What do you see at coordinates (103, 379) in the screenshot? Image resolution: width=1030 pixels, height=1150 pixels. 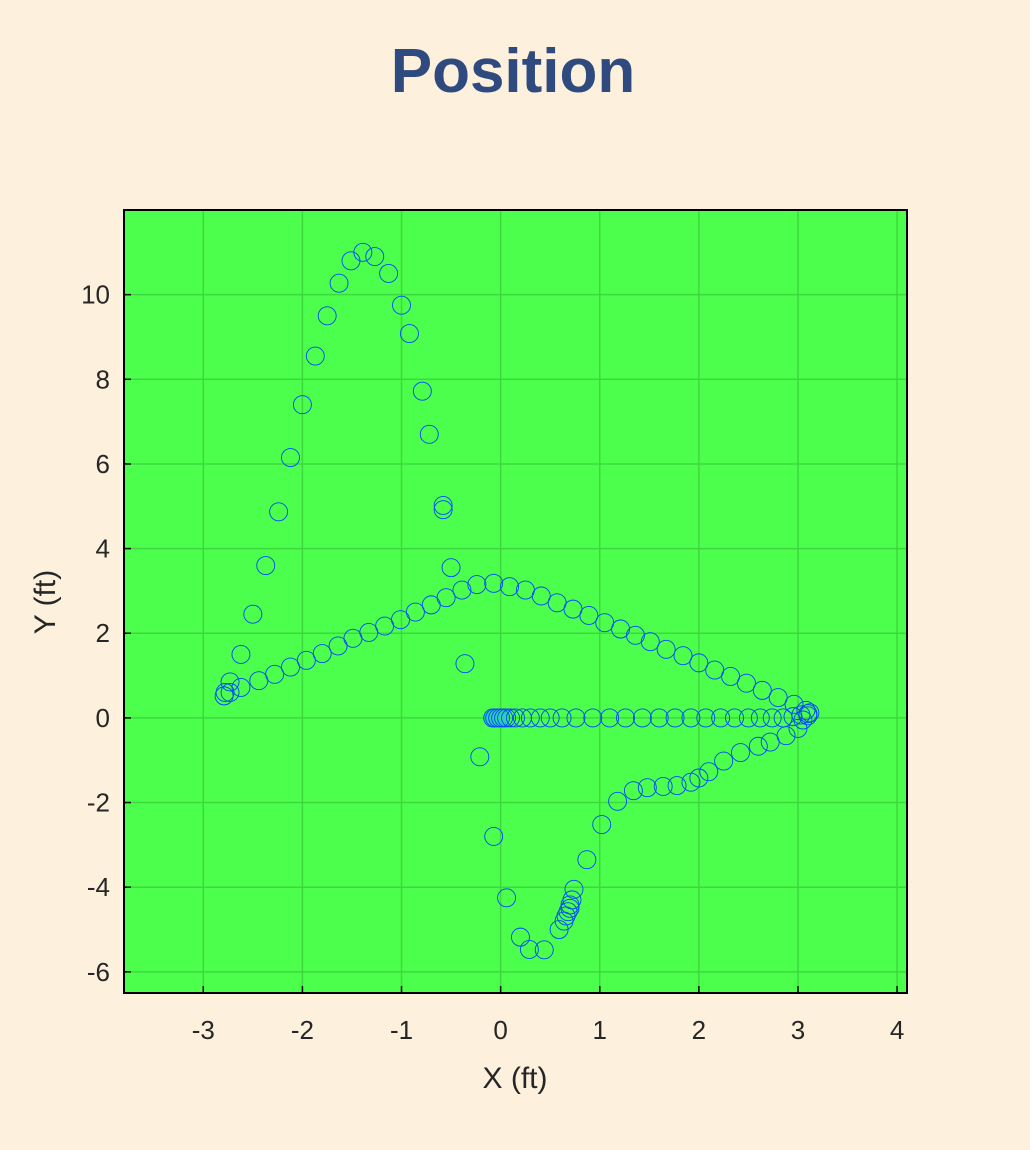 I see `y-tick-label: 8` at bounding box center [103, 379].